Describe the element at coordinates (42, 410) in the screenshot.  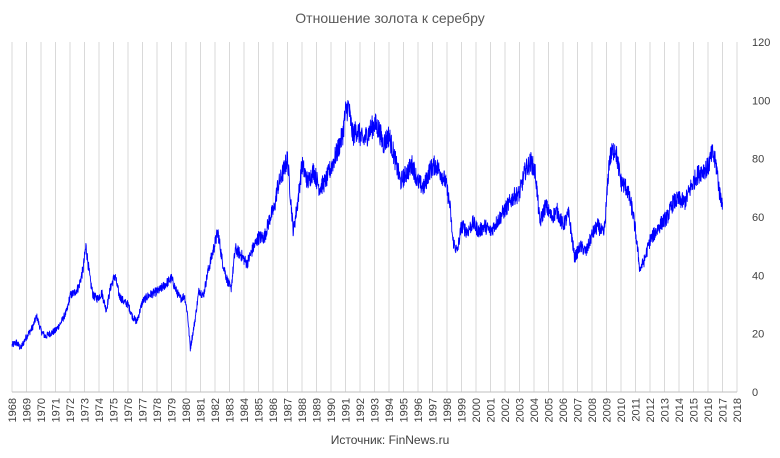
I see `x-tick-label: 1970` at that location.